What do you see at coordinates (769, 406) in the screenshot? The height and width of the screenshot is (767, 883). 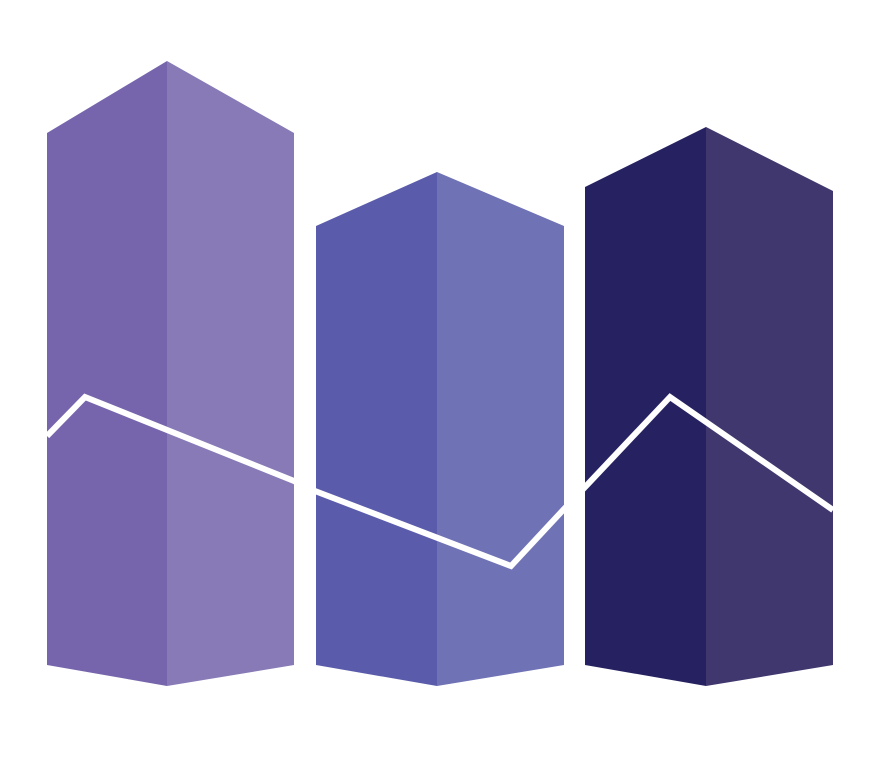 I see `bar-3-right-face` at bounding box center [769, 406].